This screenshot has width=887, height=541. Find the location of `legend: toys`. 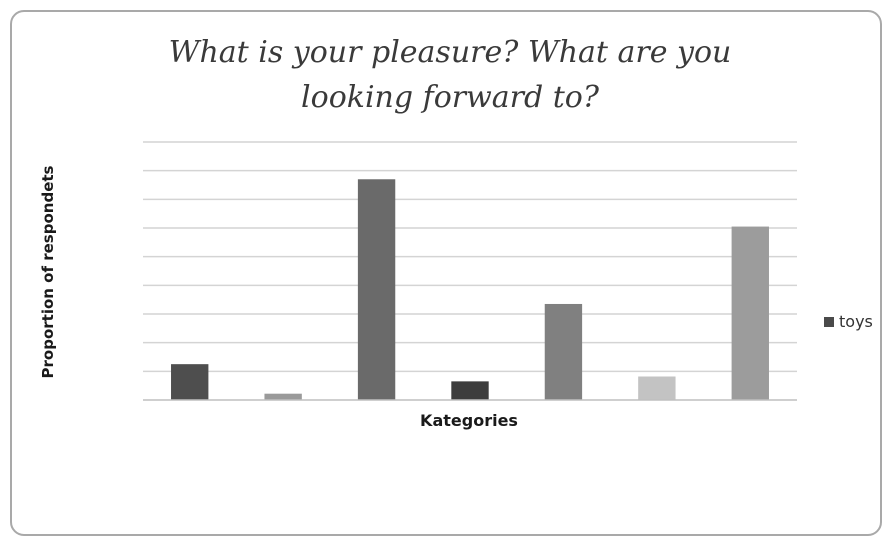

legend: toys is located at coordinates (848, 321).